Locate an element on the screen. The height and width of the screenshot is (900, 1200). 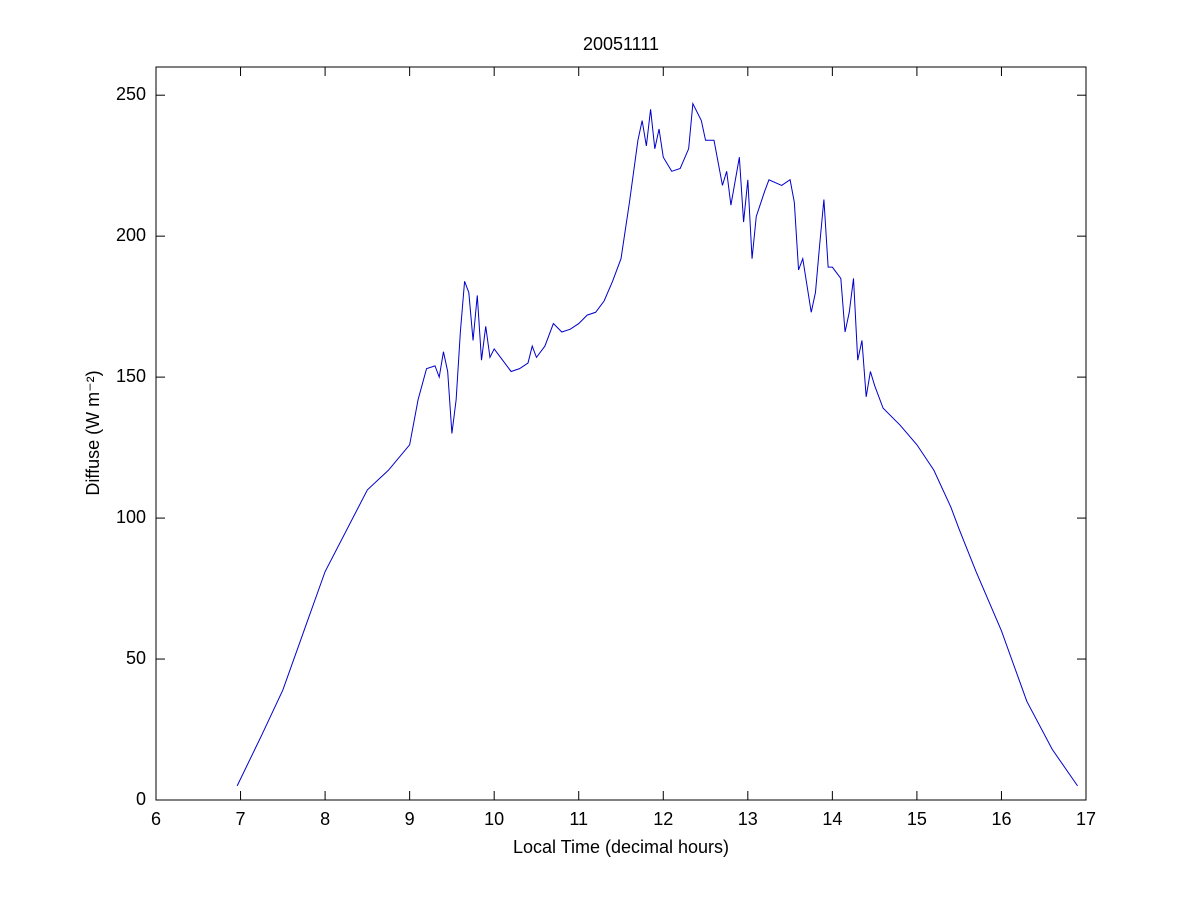
y-tick-label: 200 is located at coordinates (131, 235).